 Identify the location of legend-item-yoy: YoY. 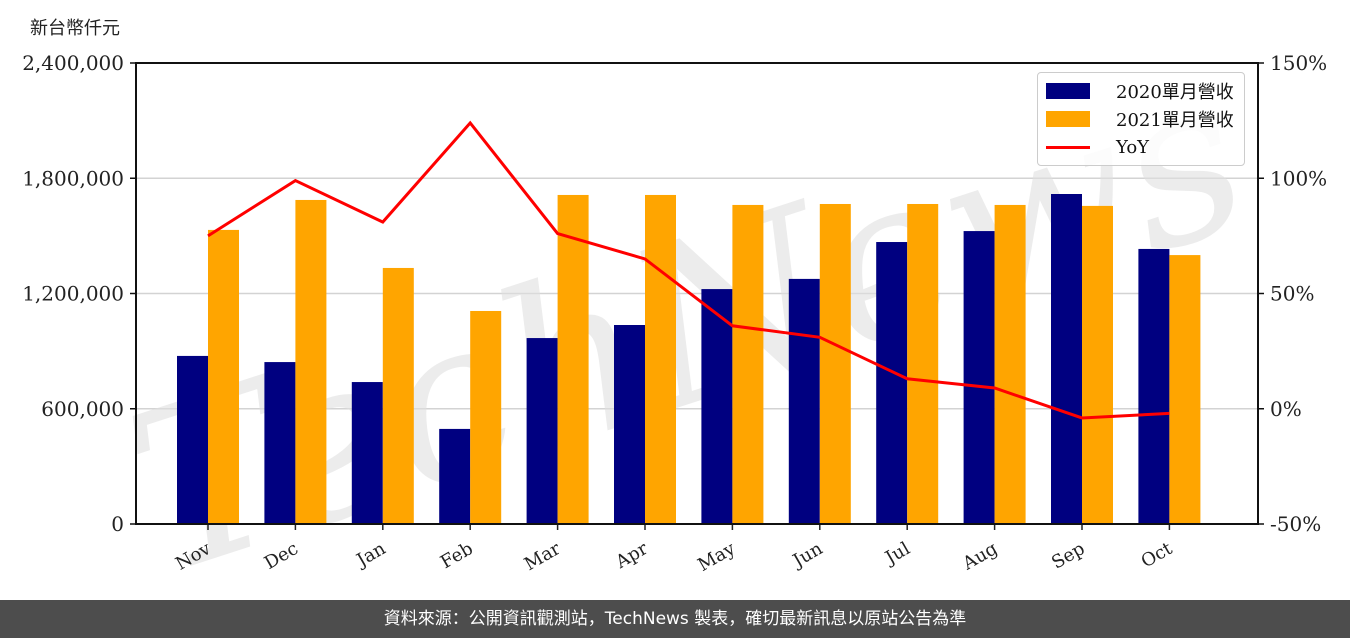
(1097, 147).